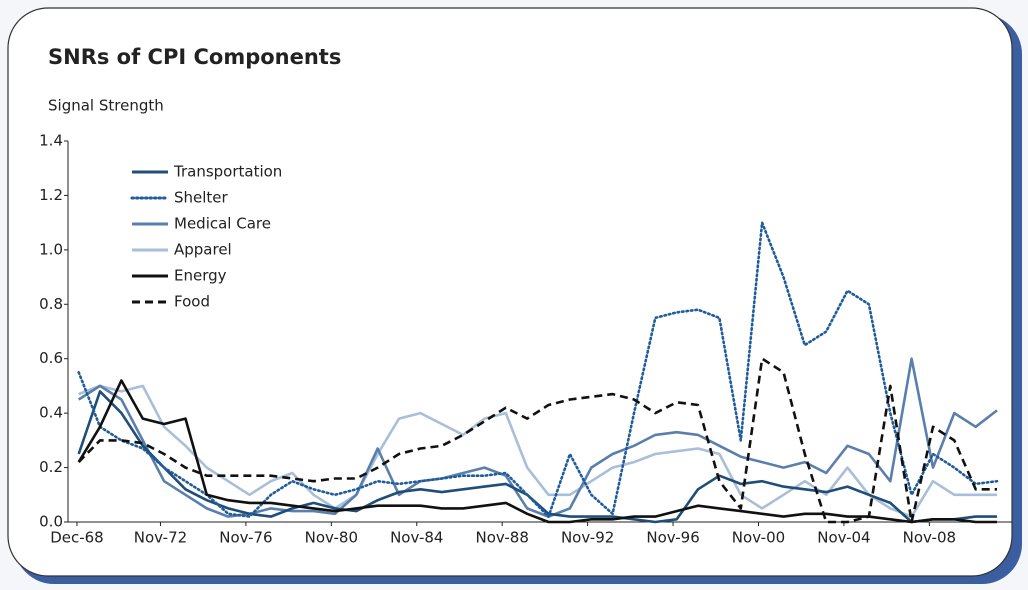 This screenshot has height=590, width=1028. I want to click on x-tick-label: Nov-96, so click(672, 538).